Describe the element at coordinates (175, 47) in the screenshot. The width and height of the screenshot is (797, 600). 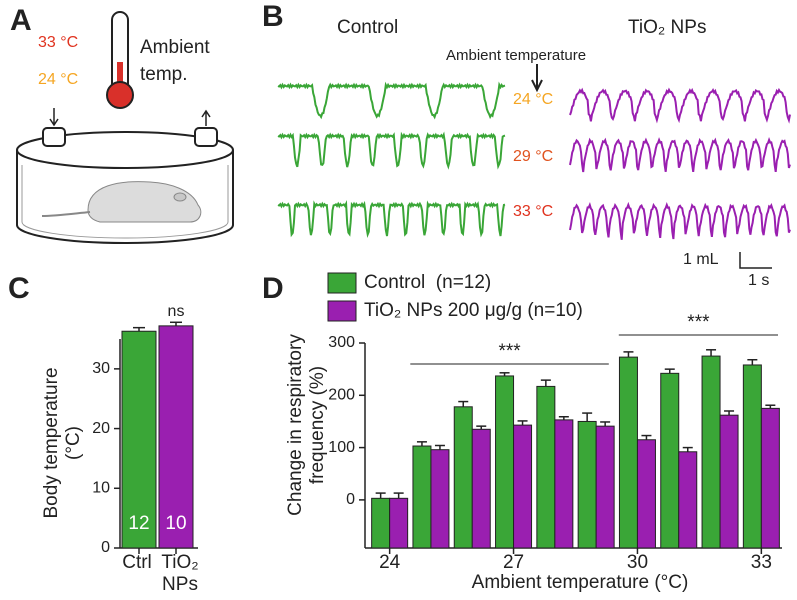
I see `ambient-label: Ambient` at that location.